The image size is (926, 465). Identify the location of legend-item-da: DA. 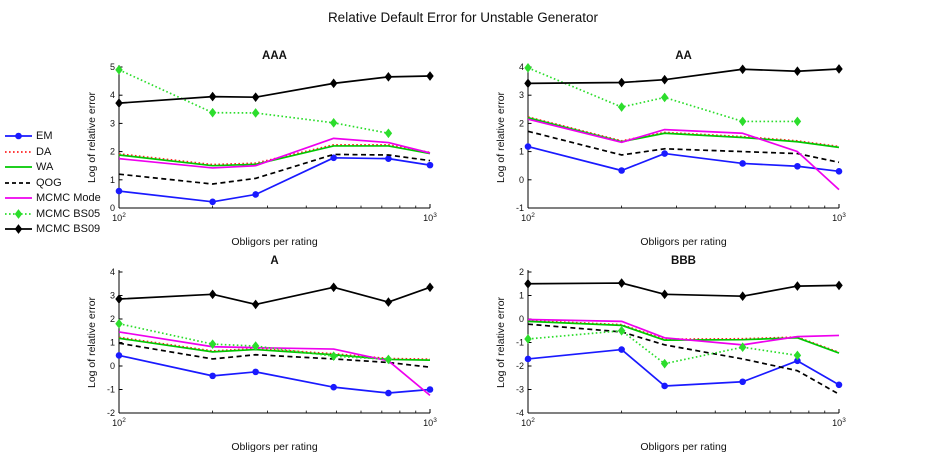
(52, 152).